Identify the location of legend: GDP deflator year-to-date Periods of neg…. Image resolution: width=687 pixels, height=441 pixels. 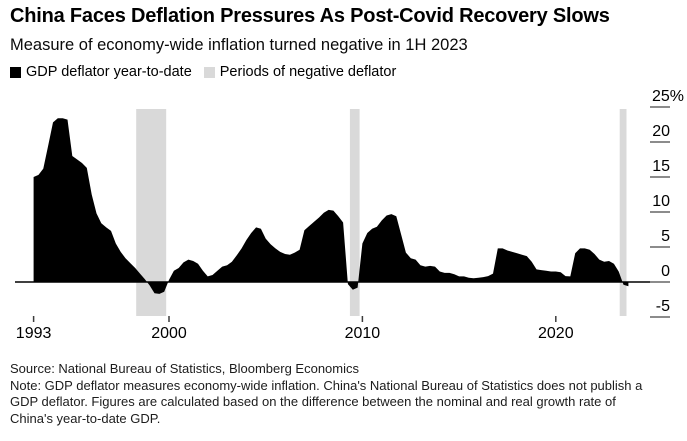
(203, 72).